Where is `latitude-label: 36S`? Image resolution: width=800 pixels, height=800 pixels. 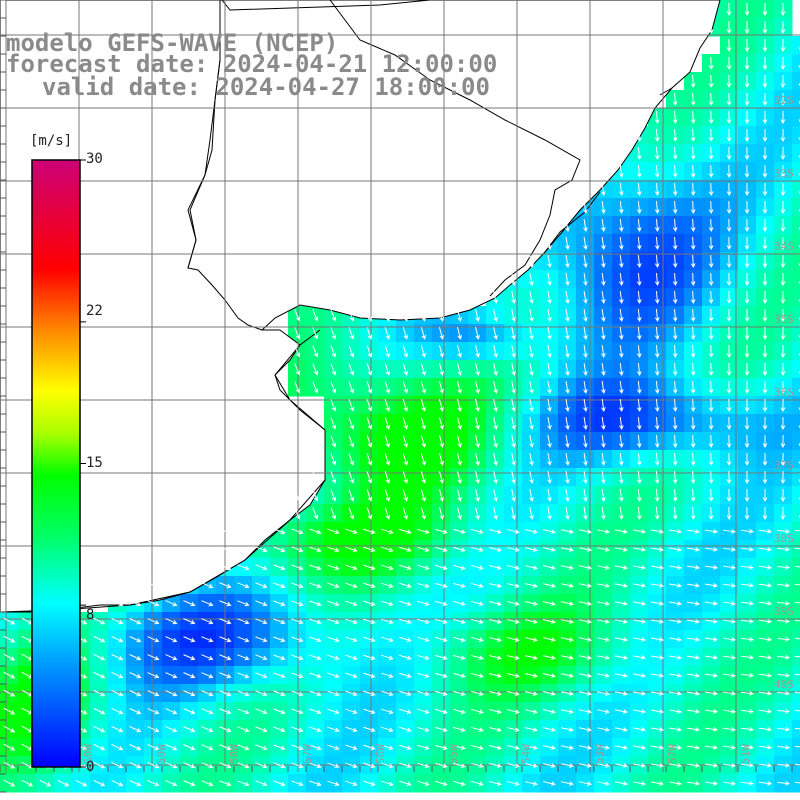 latitude-label: 36S is located at coordinates (784, 392).